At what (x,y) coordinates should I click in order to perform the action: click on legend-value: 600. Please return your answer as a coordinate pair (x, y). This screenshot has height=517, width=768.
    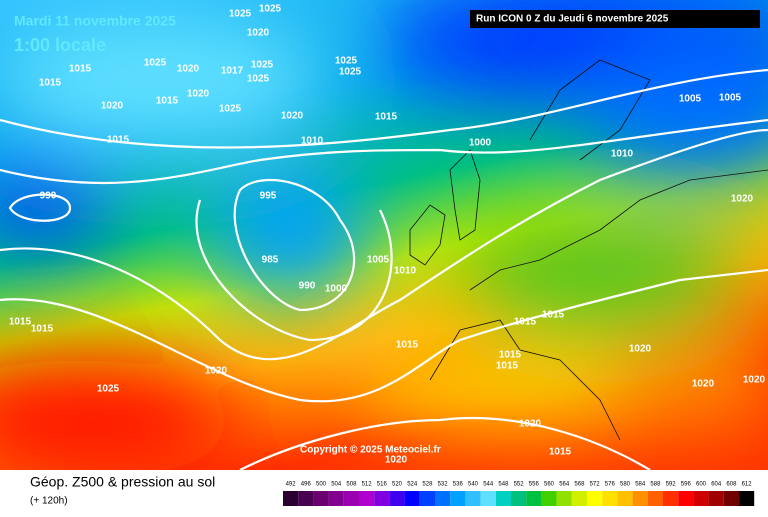
    Looking at the image, I should click on (701, 485).